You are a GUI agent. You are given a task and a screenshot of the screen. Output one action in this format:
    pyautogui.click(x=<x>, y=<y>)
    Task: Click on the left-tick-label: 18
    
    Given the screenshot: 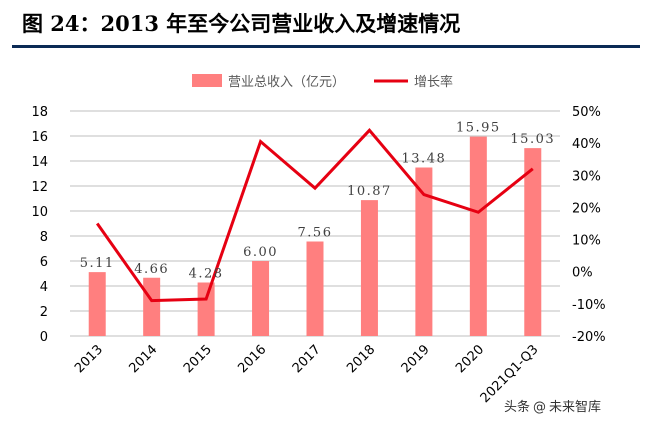 What is the action you would take?
    pyautogui.click(x=39, y=112)
    